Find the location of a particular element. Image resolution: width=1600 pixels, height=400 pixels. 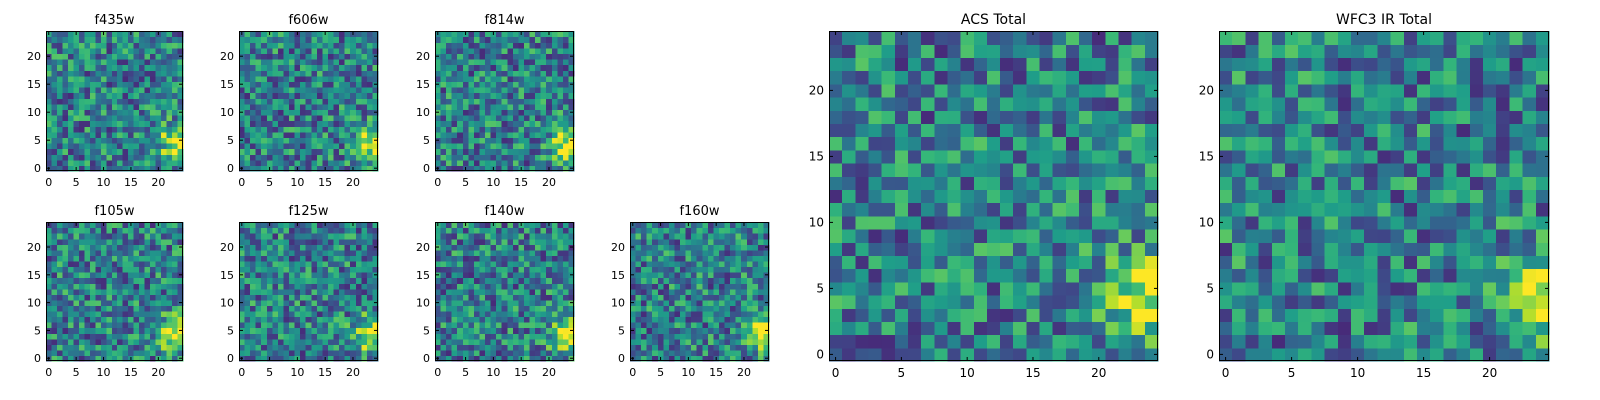

y-tick-label: 20 is located at coordinates (227, 247).